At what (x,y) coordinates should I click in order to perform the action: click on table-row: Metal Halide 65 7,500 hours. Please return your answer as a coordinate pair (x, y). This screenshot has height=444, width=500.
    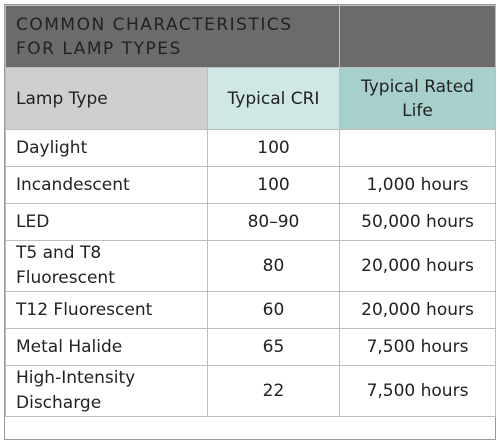
    Looking at the image, I should click on (250, 347).